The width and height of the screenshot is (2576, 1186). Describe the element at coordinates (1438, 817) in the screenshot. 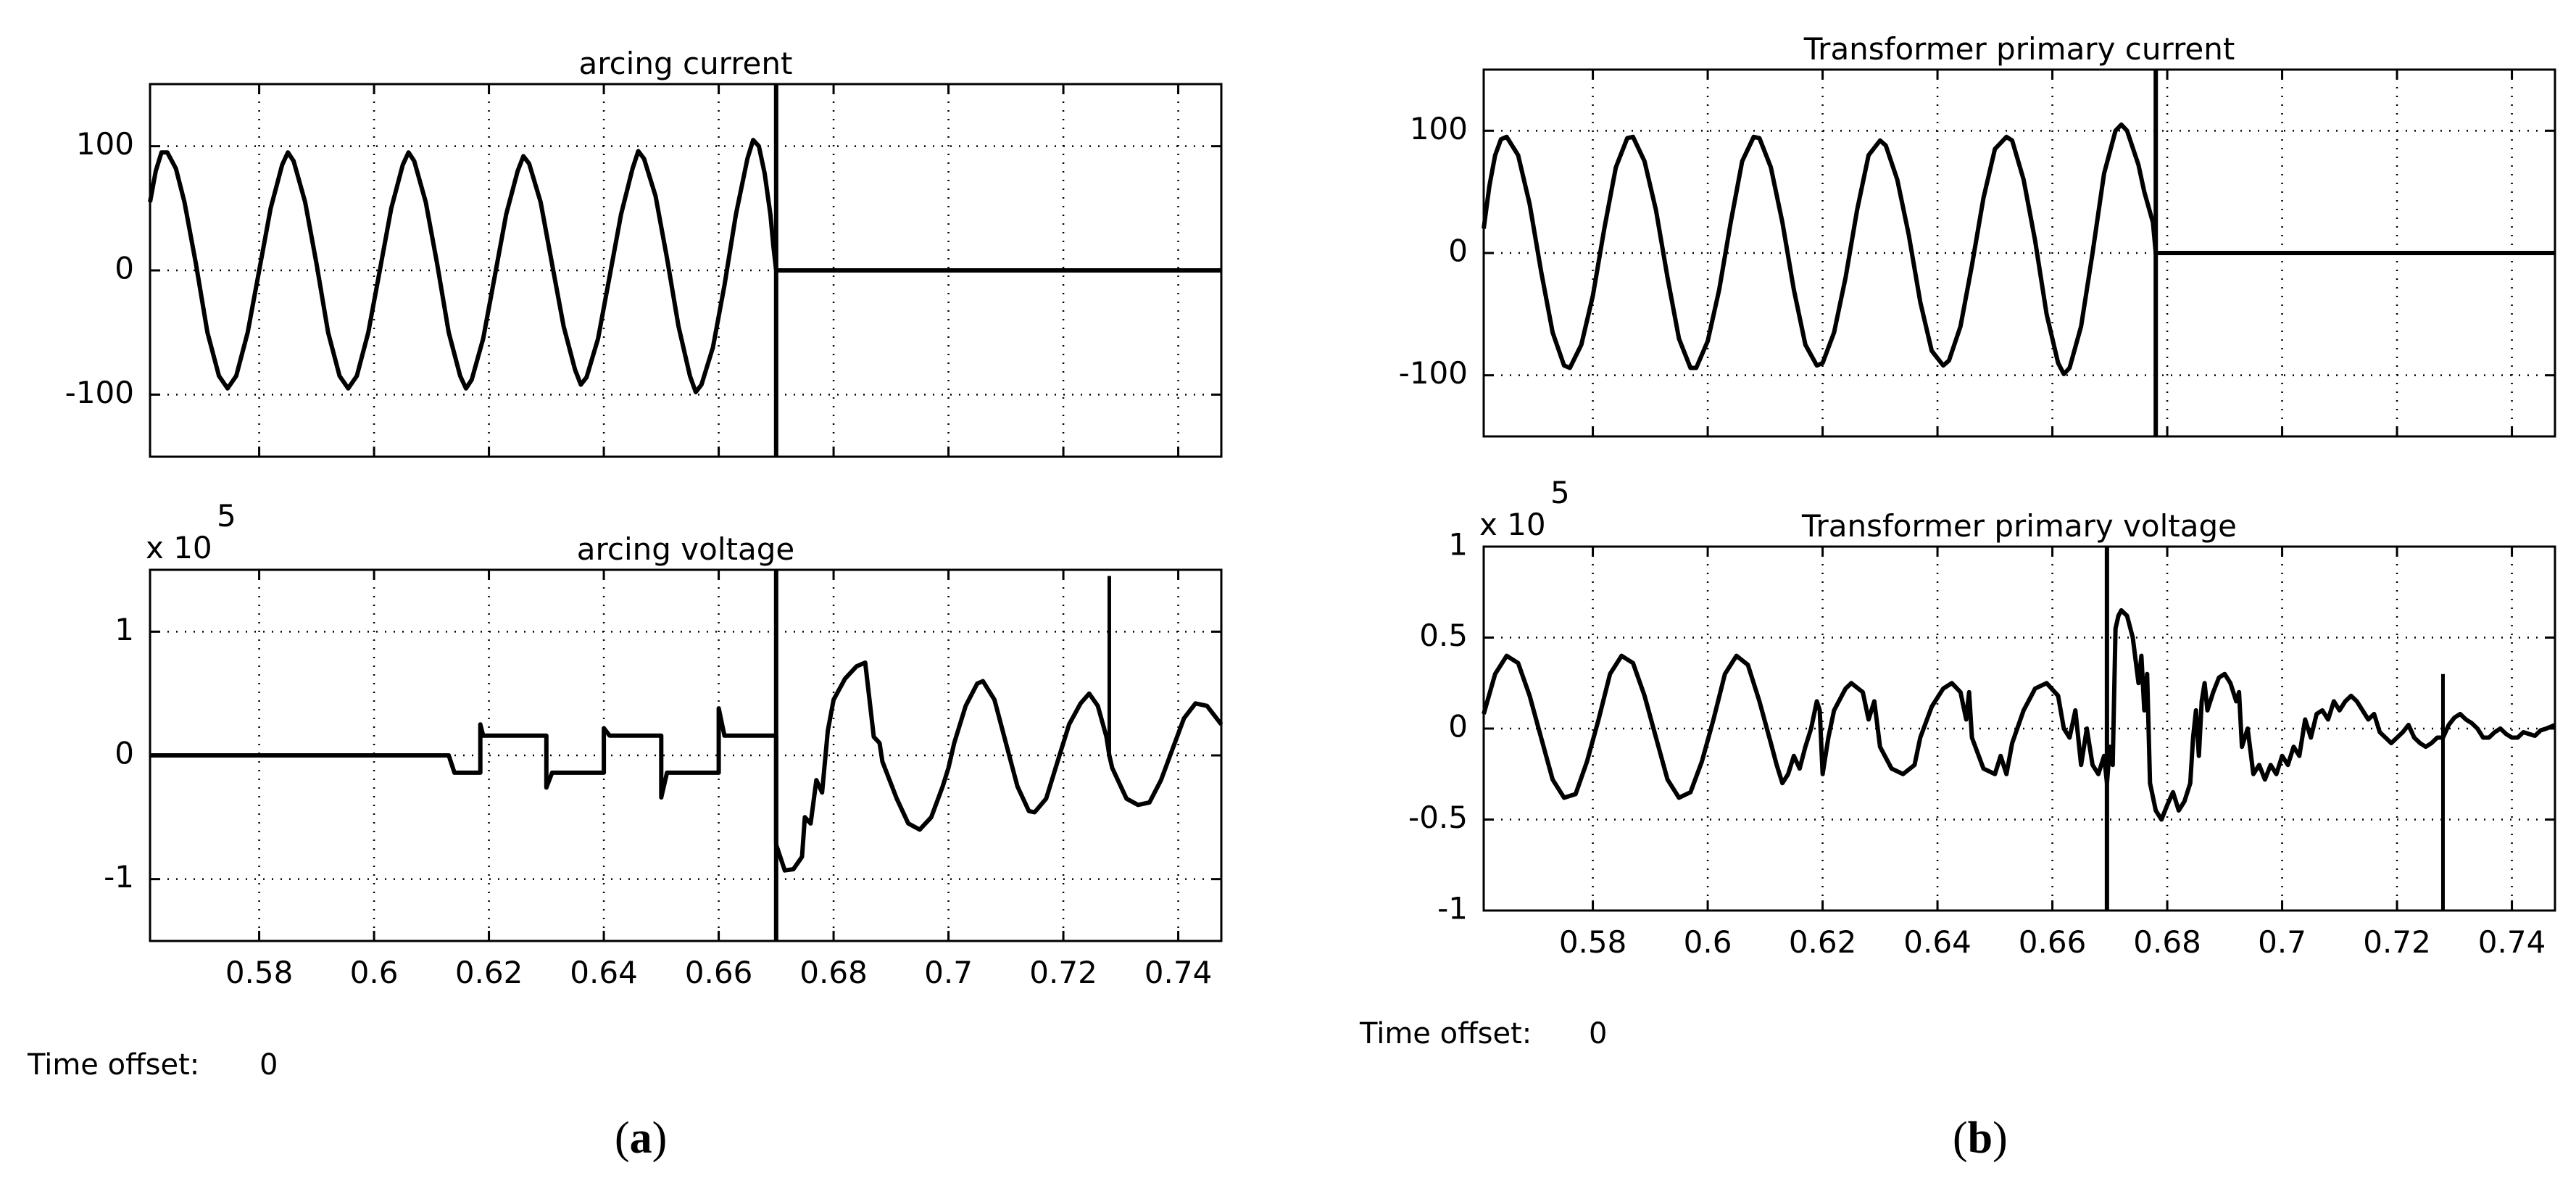

I see `y-tick-label: -0.5` at that location.